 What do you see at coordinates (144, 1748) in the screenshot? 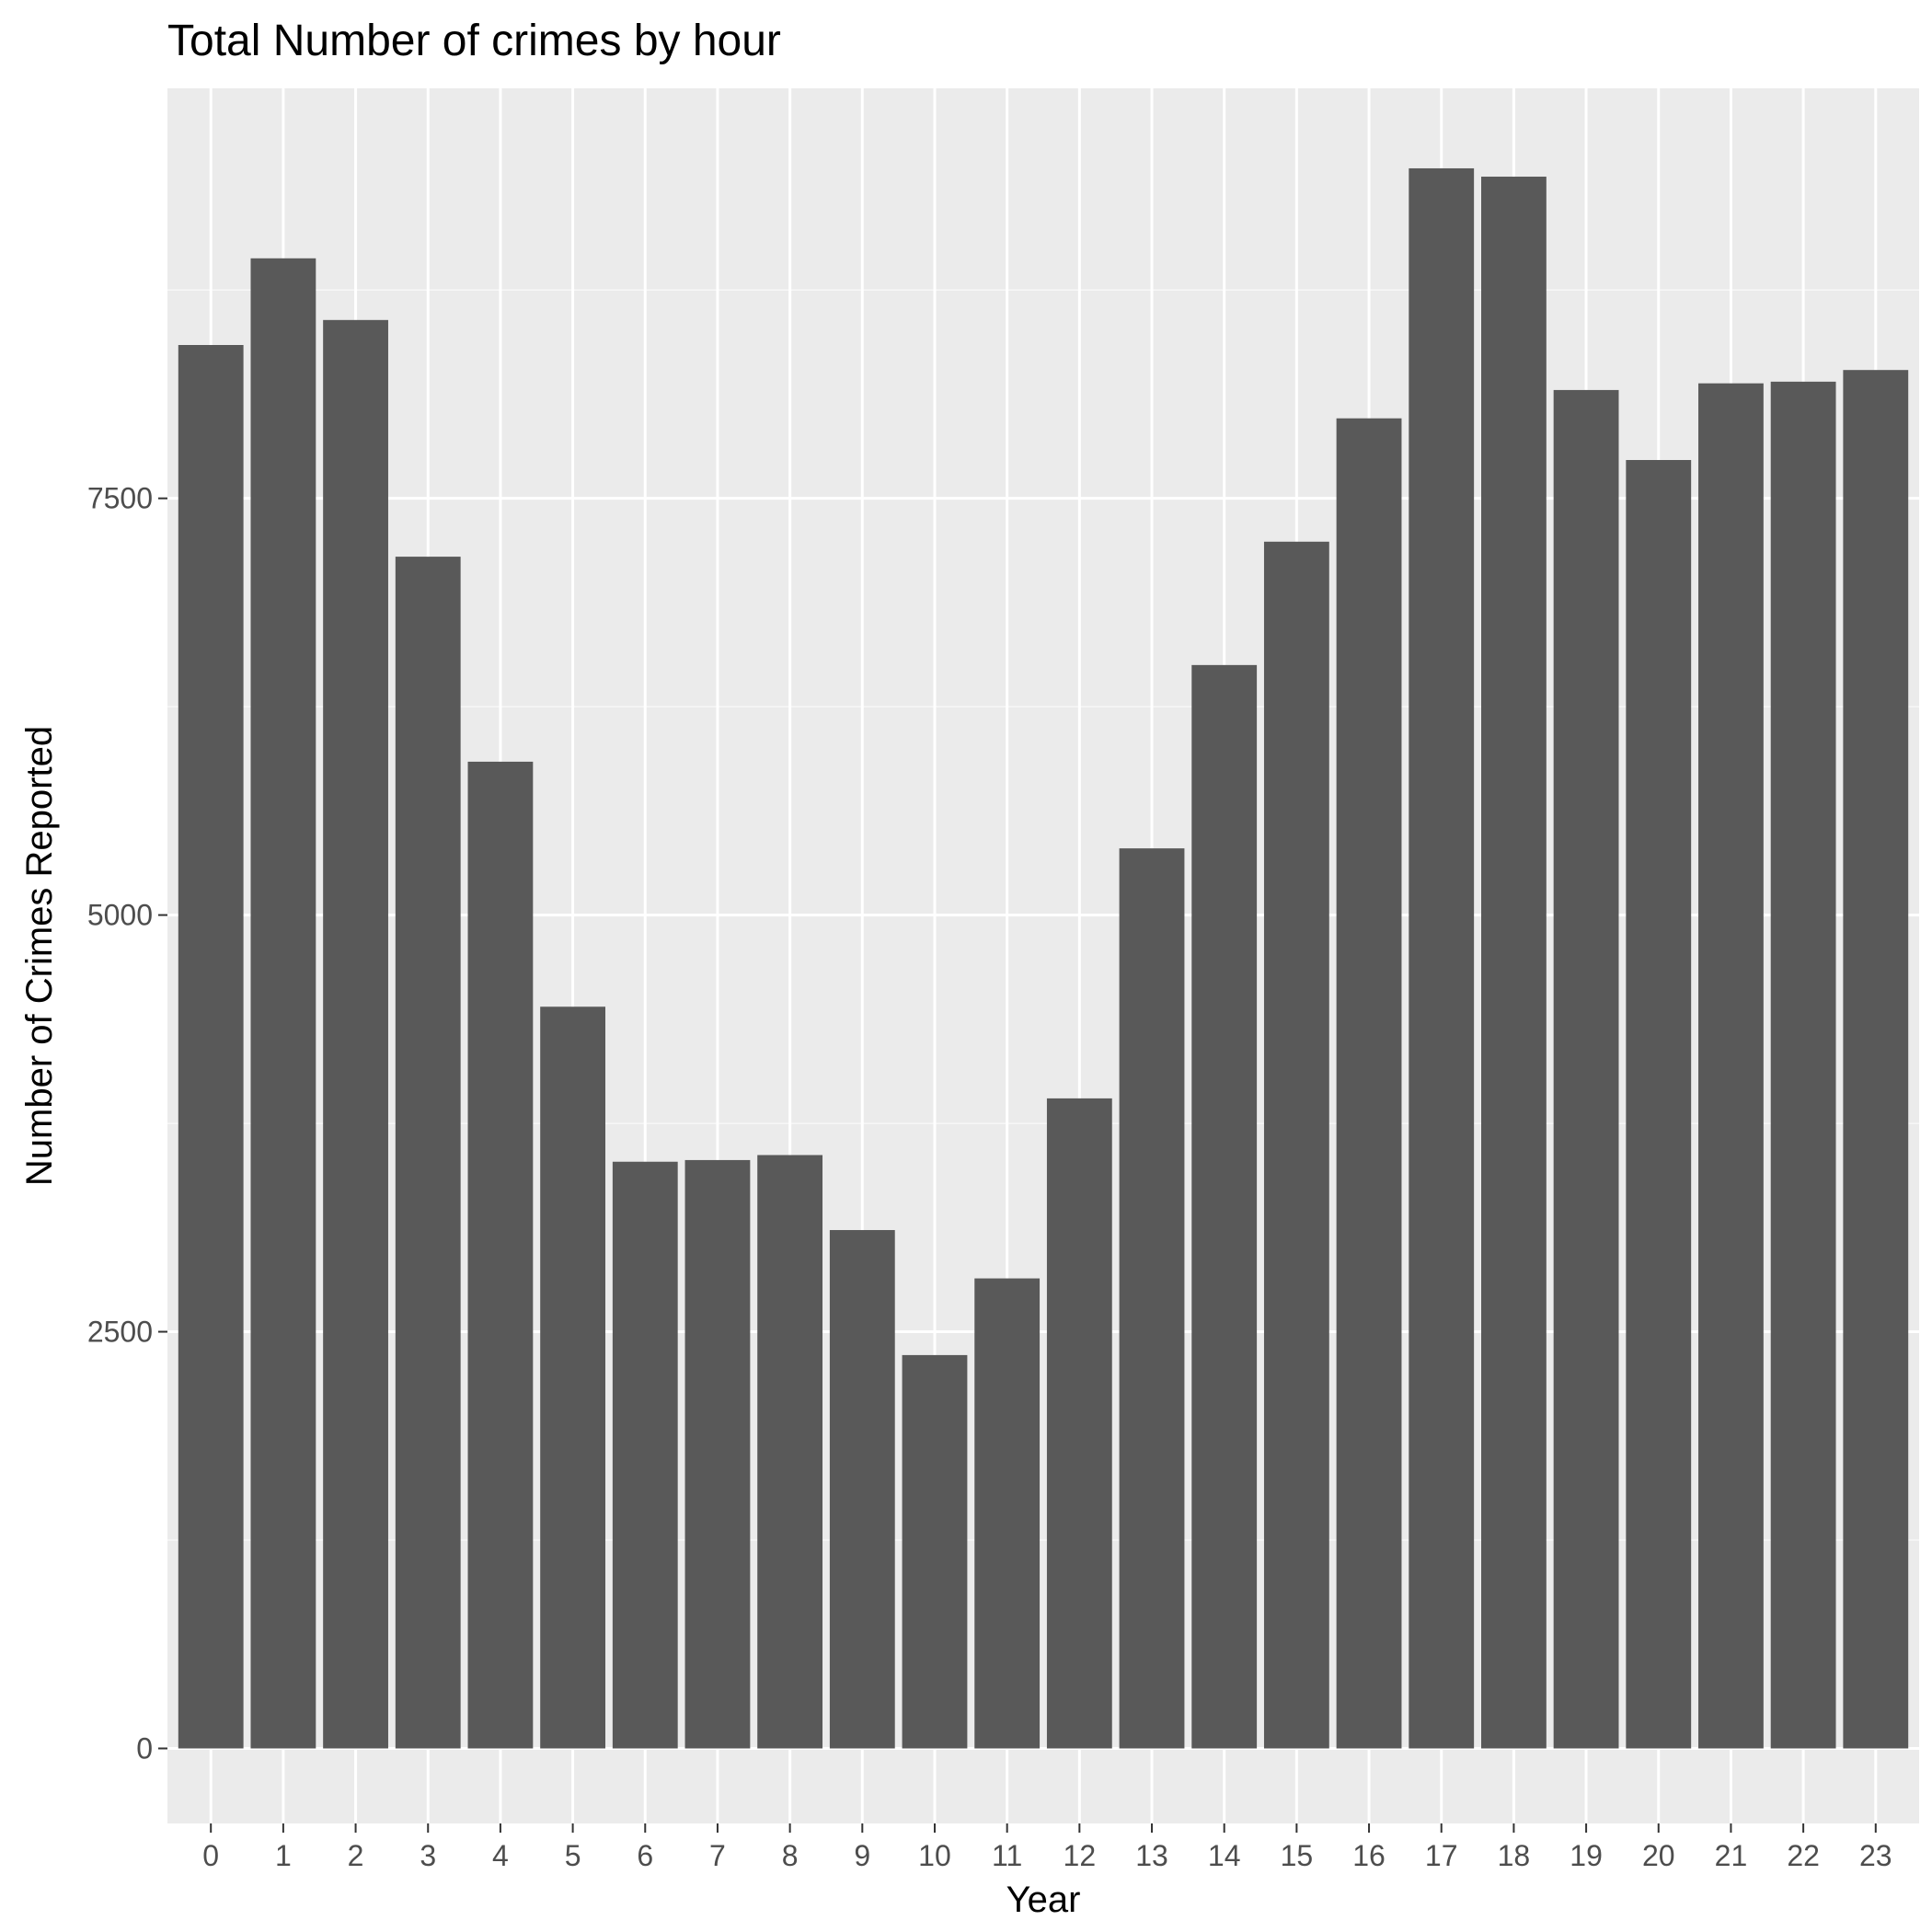
I see `y-tick-label: 0` at bounding box center [144, 1748].